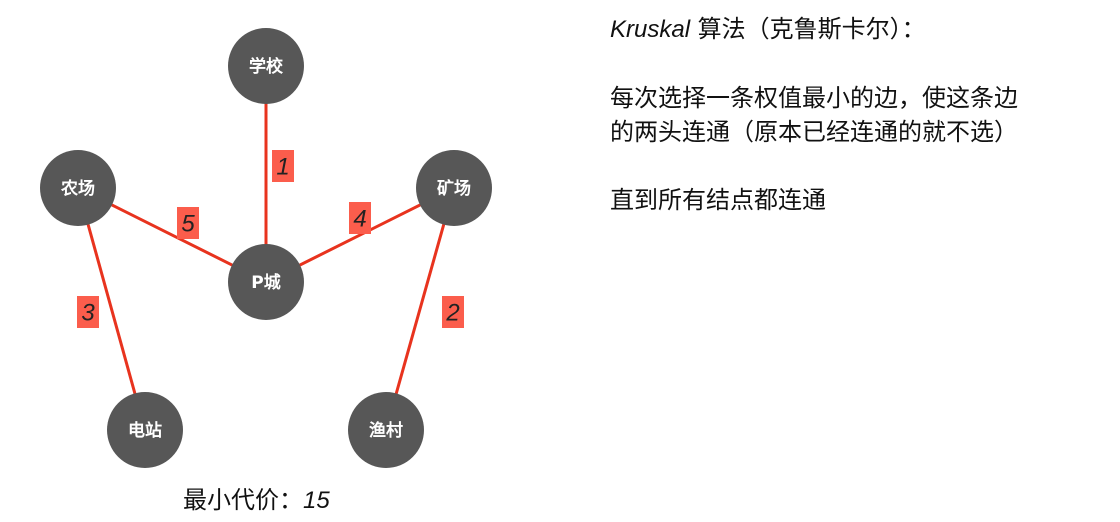 The height and width of the screenshot is (522, 1120). I want to click on edge-weight-label: 1, so click(282, 167).